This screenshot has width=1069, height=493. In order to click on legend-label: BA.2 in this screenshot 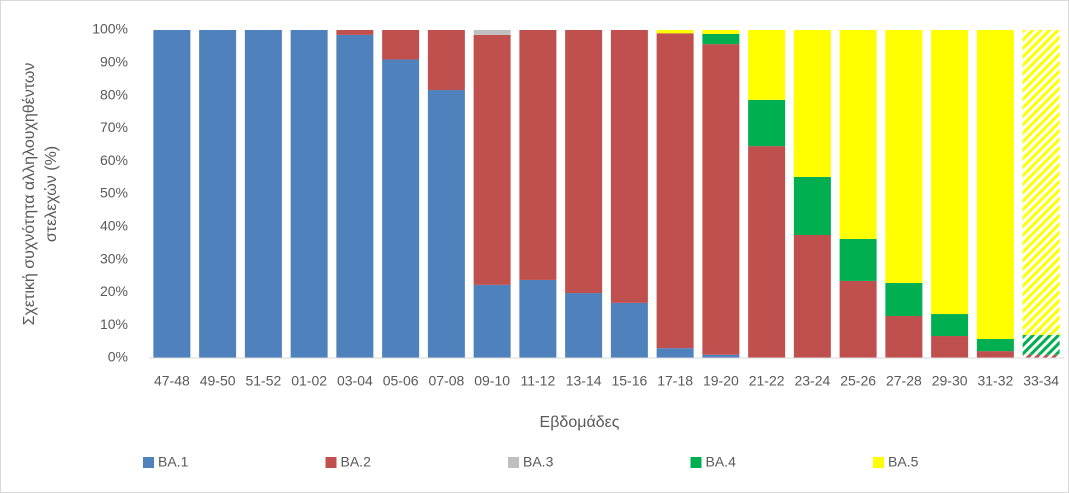, I will do `click(356, 462)`.